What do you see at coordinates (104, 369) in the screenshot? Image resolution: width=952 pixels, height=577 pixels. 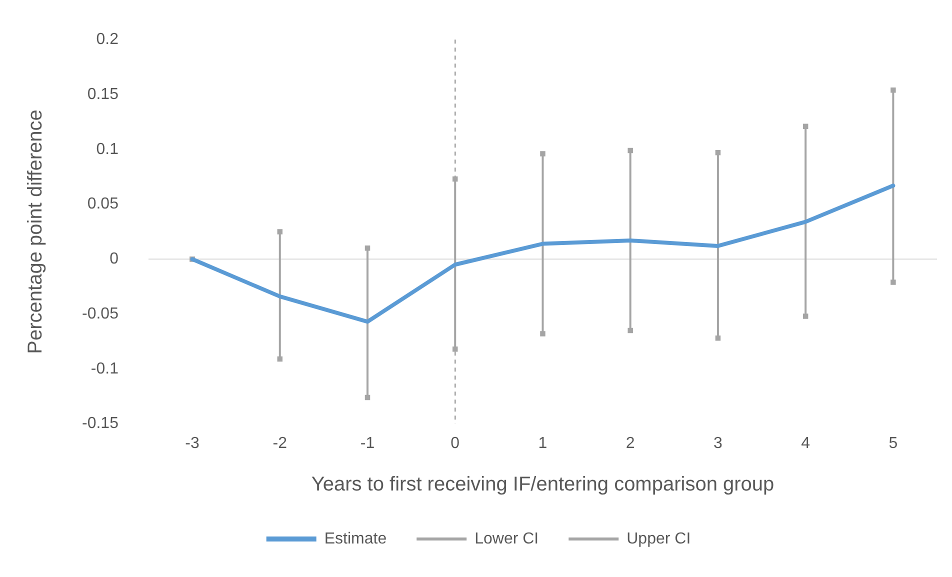 I see `y-tick-label: -0.1` at bounding box center [104, 369].